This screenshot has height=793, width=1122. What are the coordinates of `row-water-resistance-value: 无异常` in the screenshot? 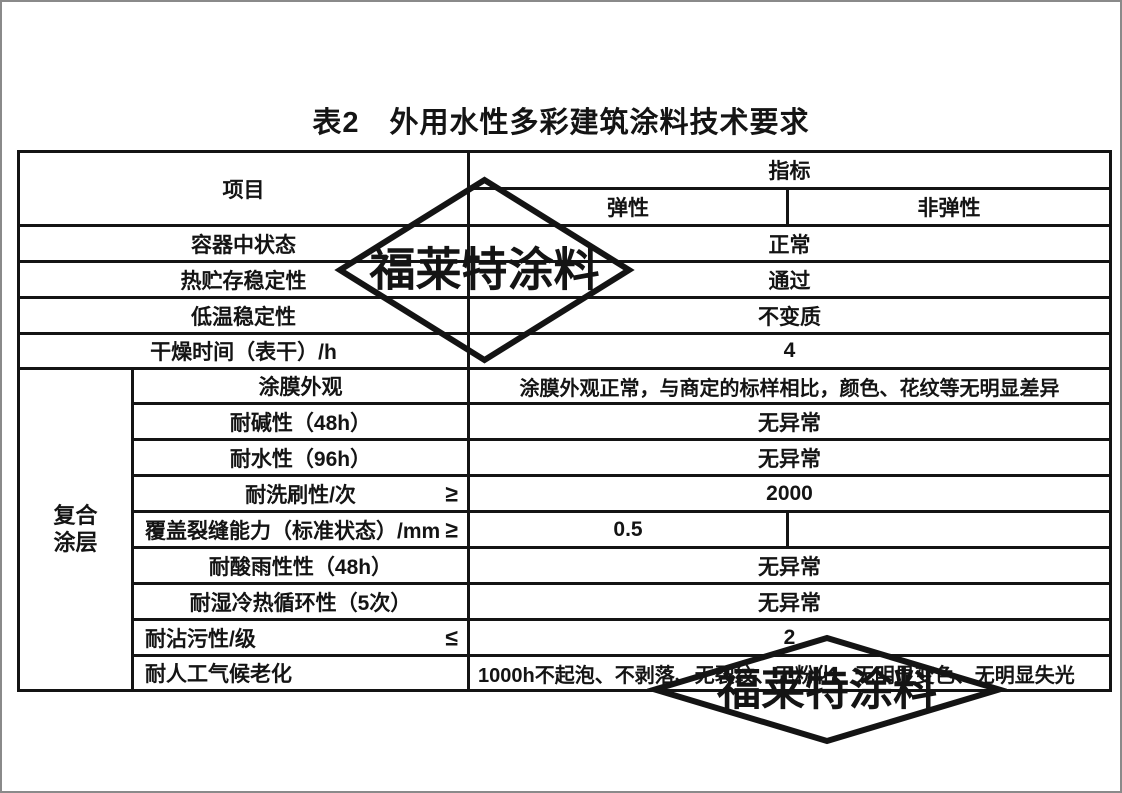 It's located at (789, 457).